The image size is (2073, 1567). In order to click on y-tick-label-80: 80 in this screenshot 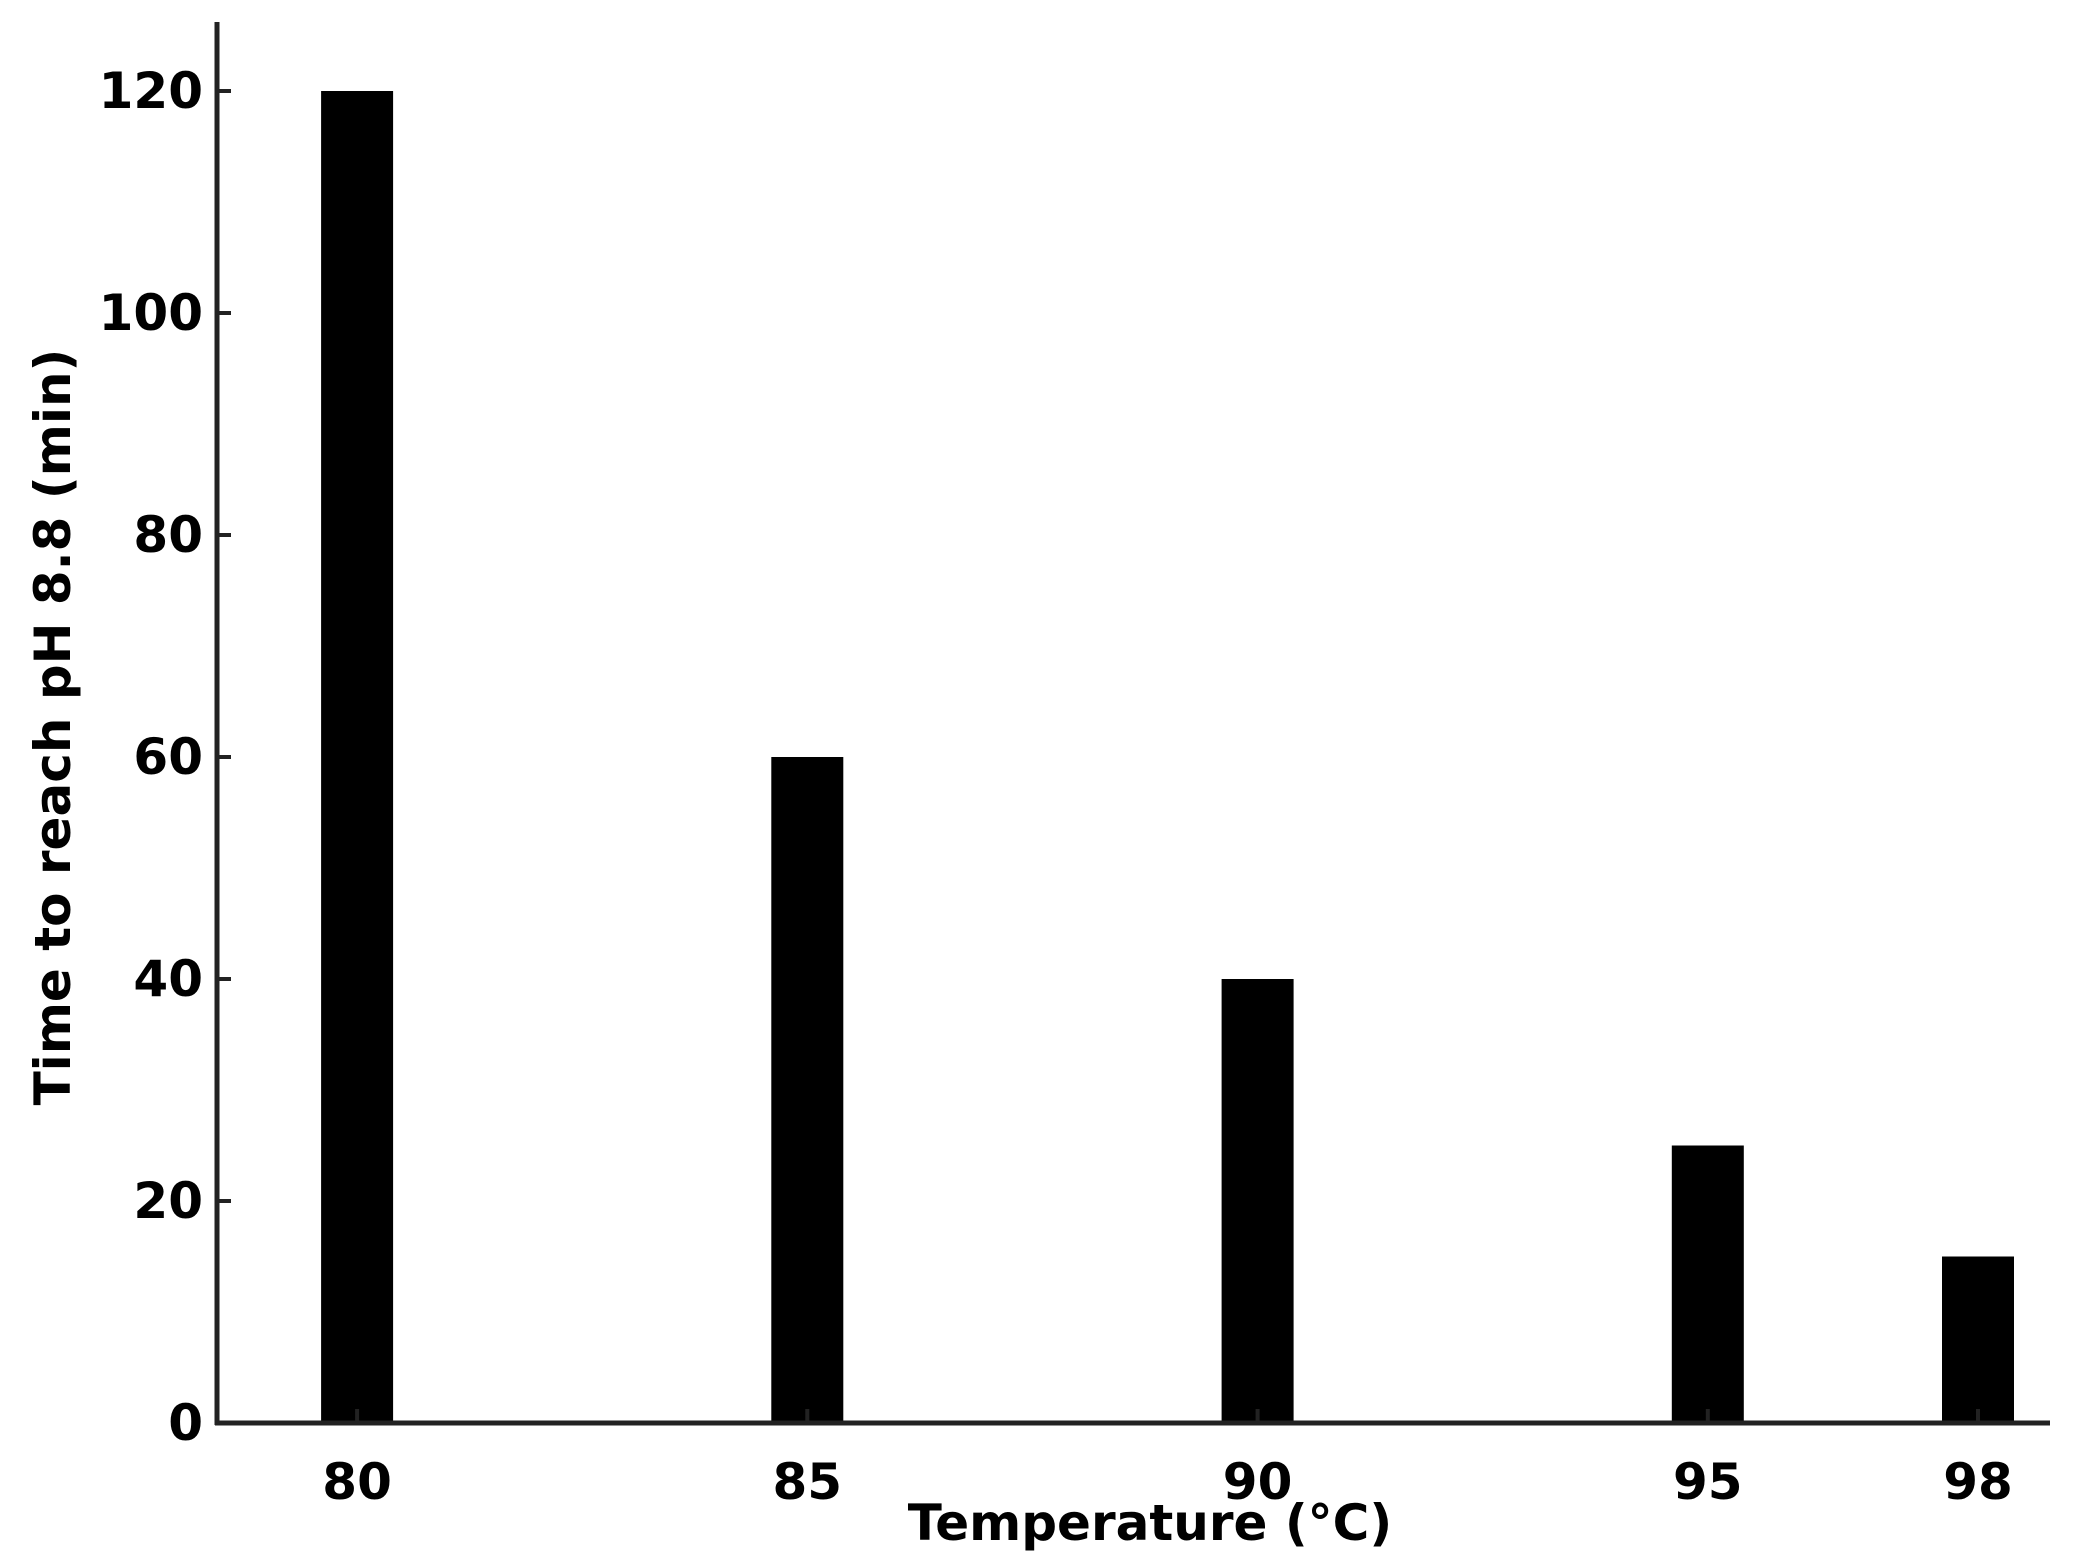, I will do `click(168, 535)`.